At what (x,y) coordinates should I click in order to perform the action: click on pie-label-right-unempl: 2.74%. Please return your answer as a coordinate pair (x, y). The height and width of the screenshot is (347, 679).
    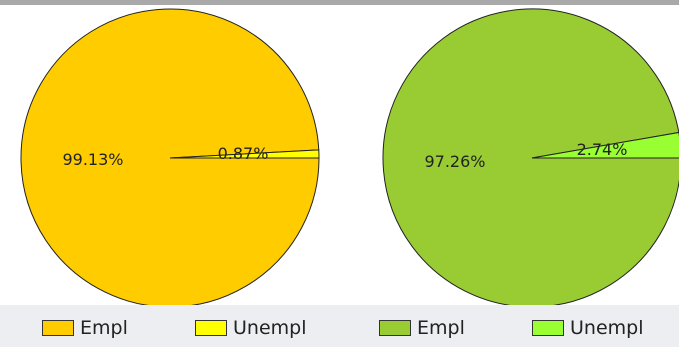
    Looking at the image, I should click on (602, 149).